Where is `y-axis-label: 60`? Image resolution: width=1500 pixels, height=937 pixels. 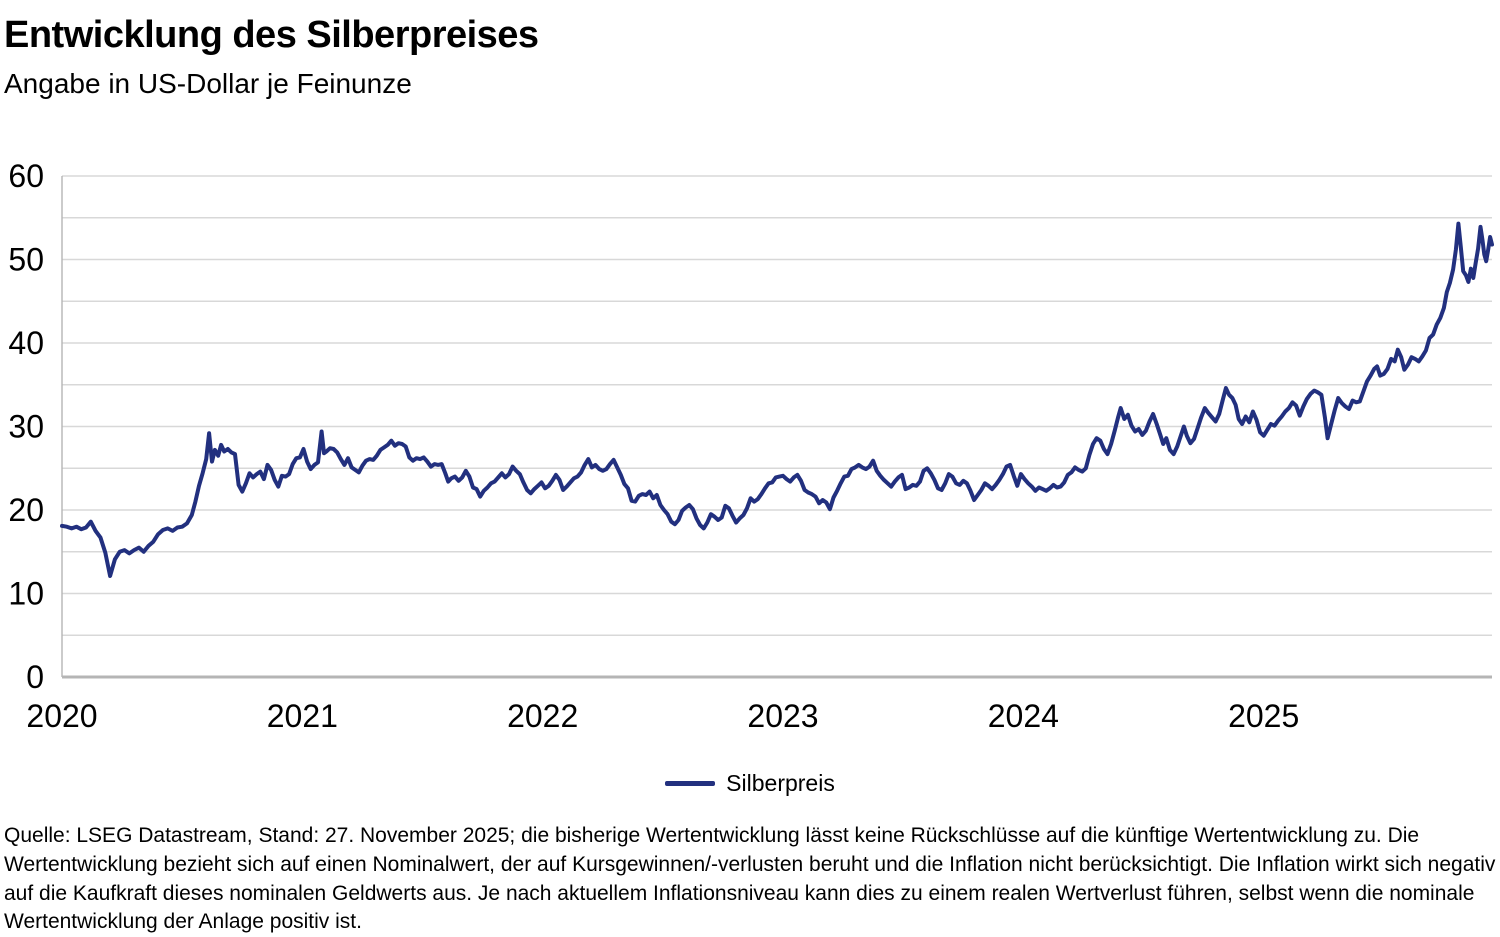
y-axis-label: 60 is located at coordinates (26, 176).